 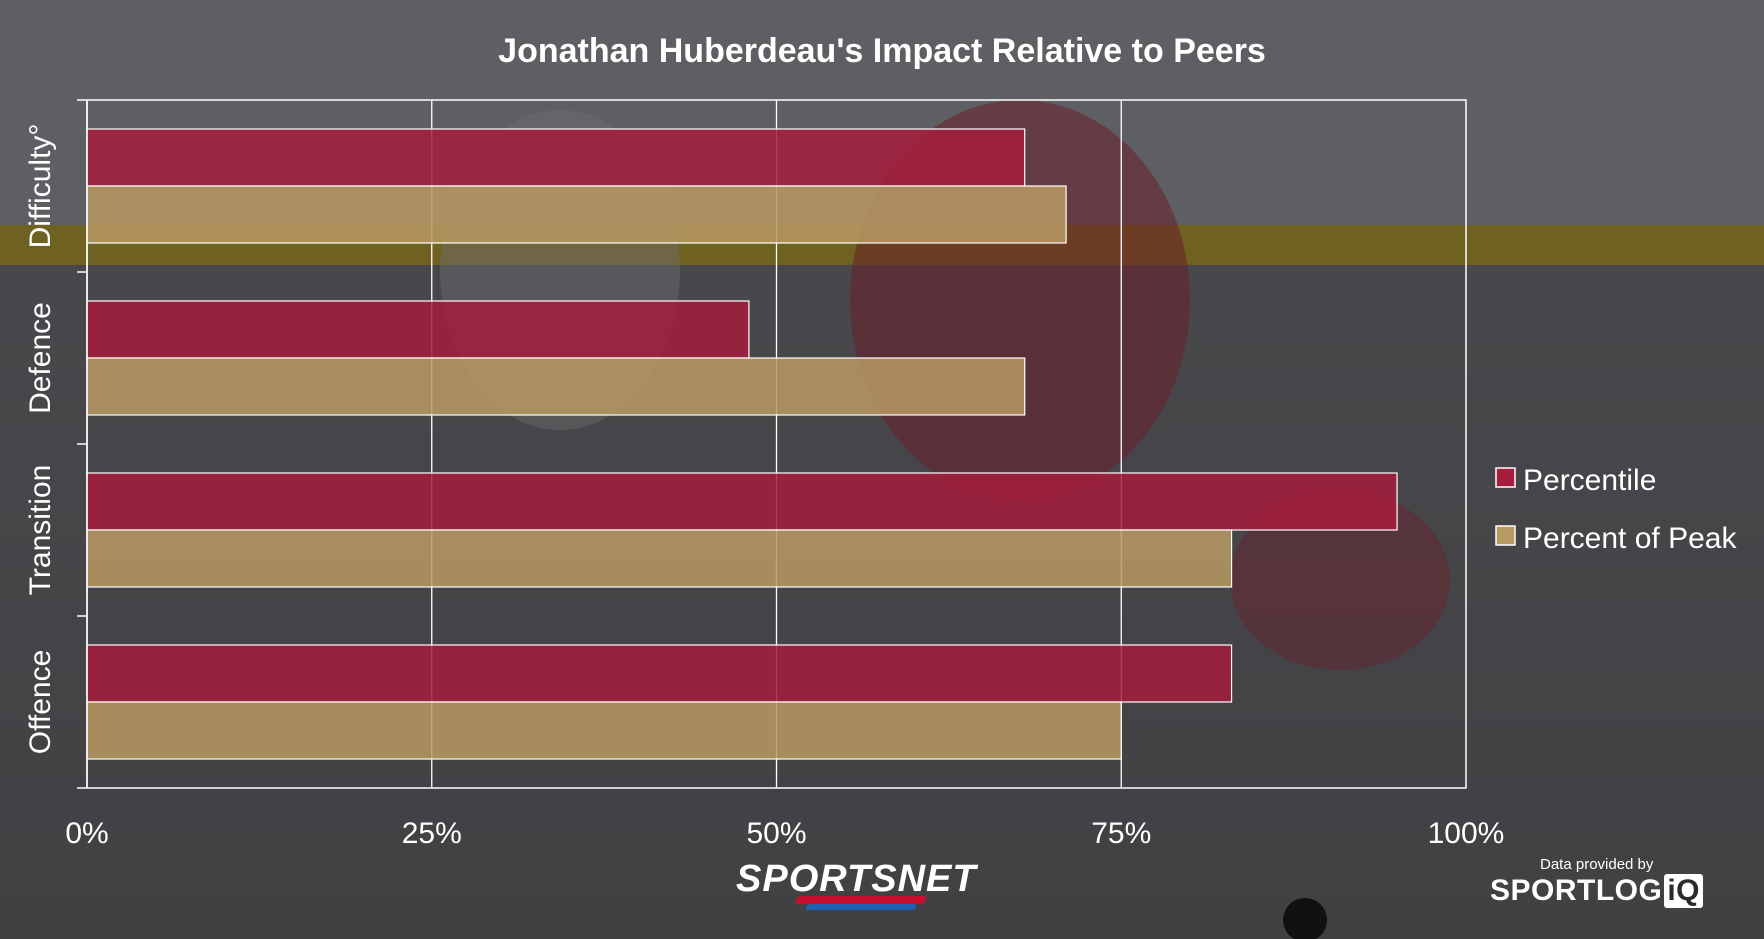 What do you see at coordinates (659, 558) in the screenshot?
I see `bar-transition-percent-of-peak` at bounding box center [659, 558].